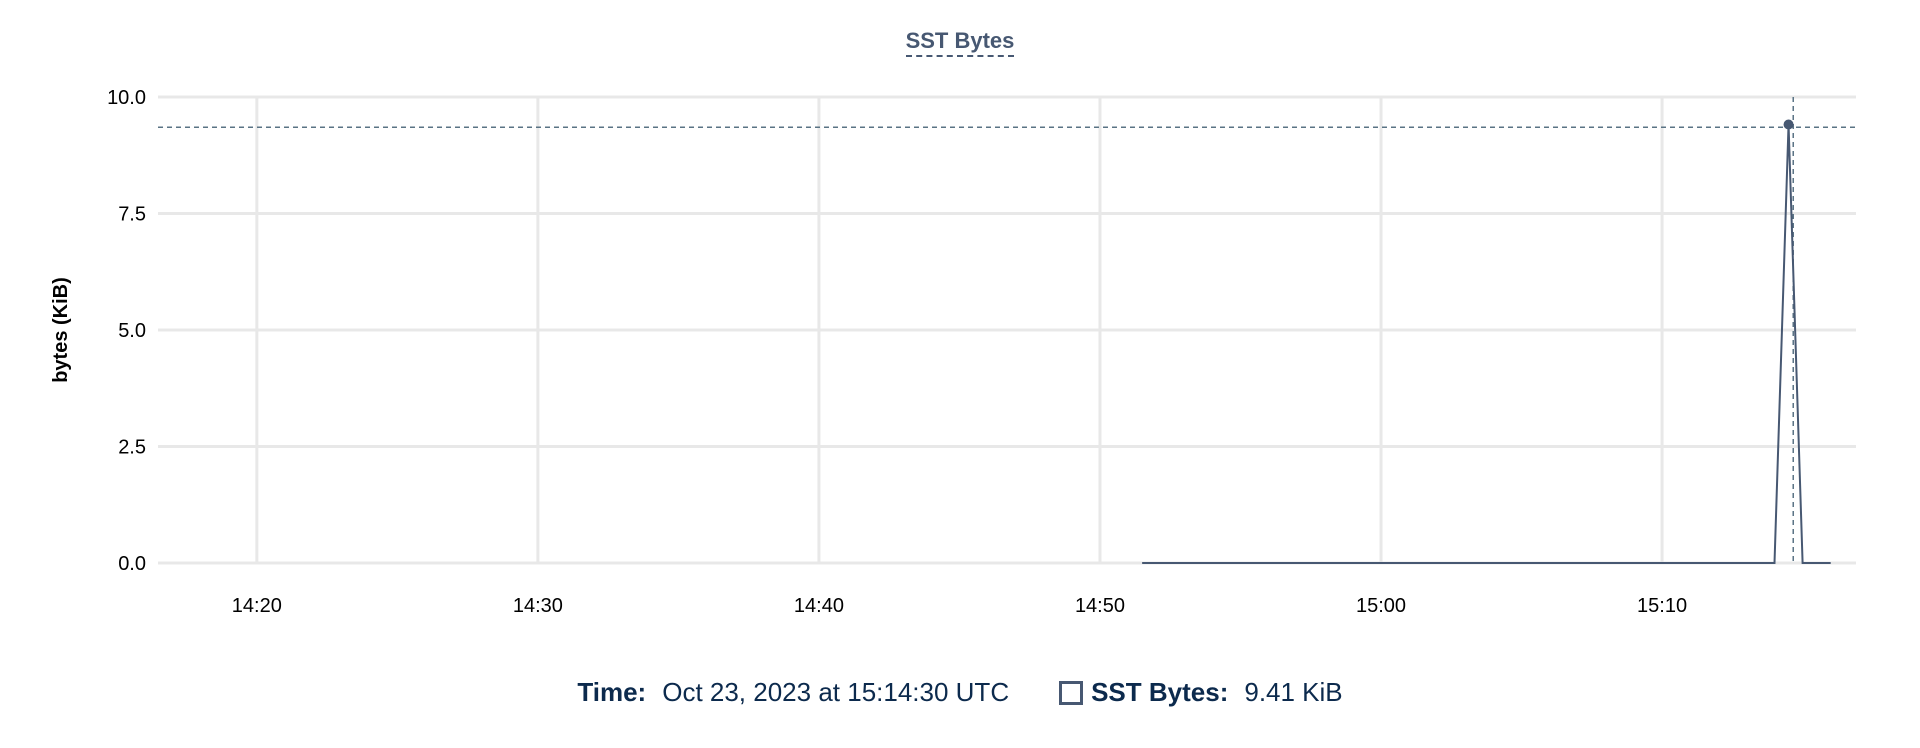 The height and width of the screenshot is (748, 1920). I want to click on y-tick-label: 5.0, so click(132, 331).